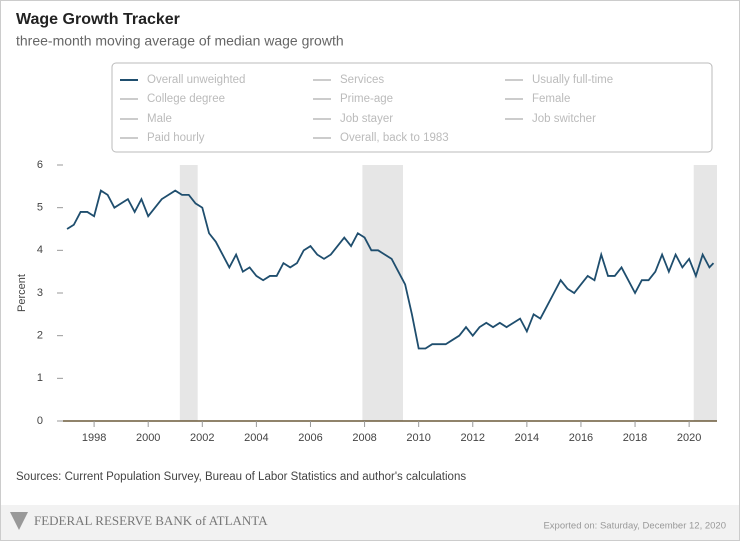  Describe the element at coordinates (370, 522) in the screenshot. I see `footer-band` at that location.